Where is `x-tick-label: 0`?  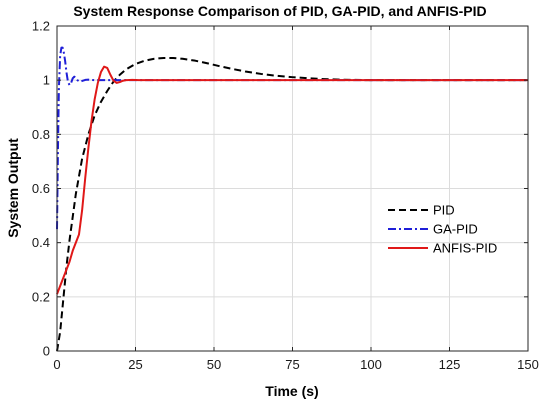 x-tick-label: 0 is located at coordinates (56, 364).